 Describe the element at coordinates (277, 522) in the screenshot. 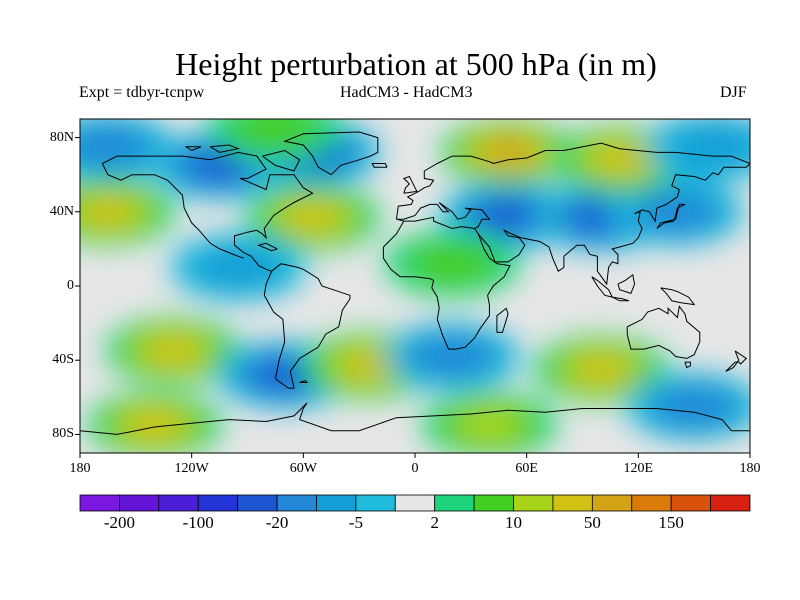

I see `colorbar-label: -20` at that location.